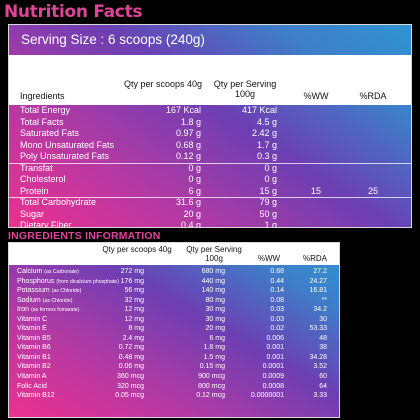 This screenshot has width=420, height=420. Describe the element at coordinates (36, 396) in the screenshot. I see `ingredient-name: Vitamin B12` at that location.